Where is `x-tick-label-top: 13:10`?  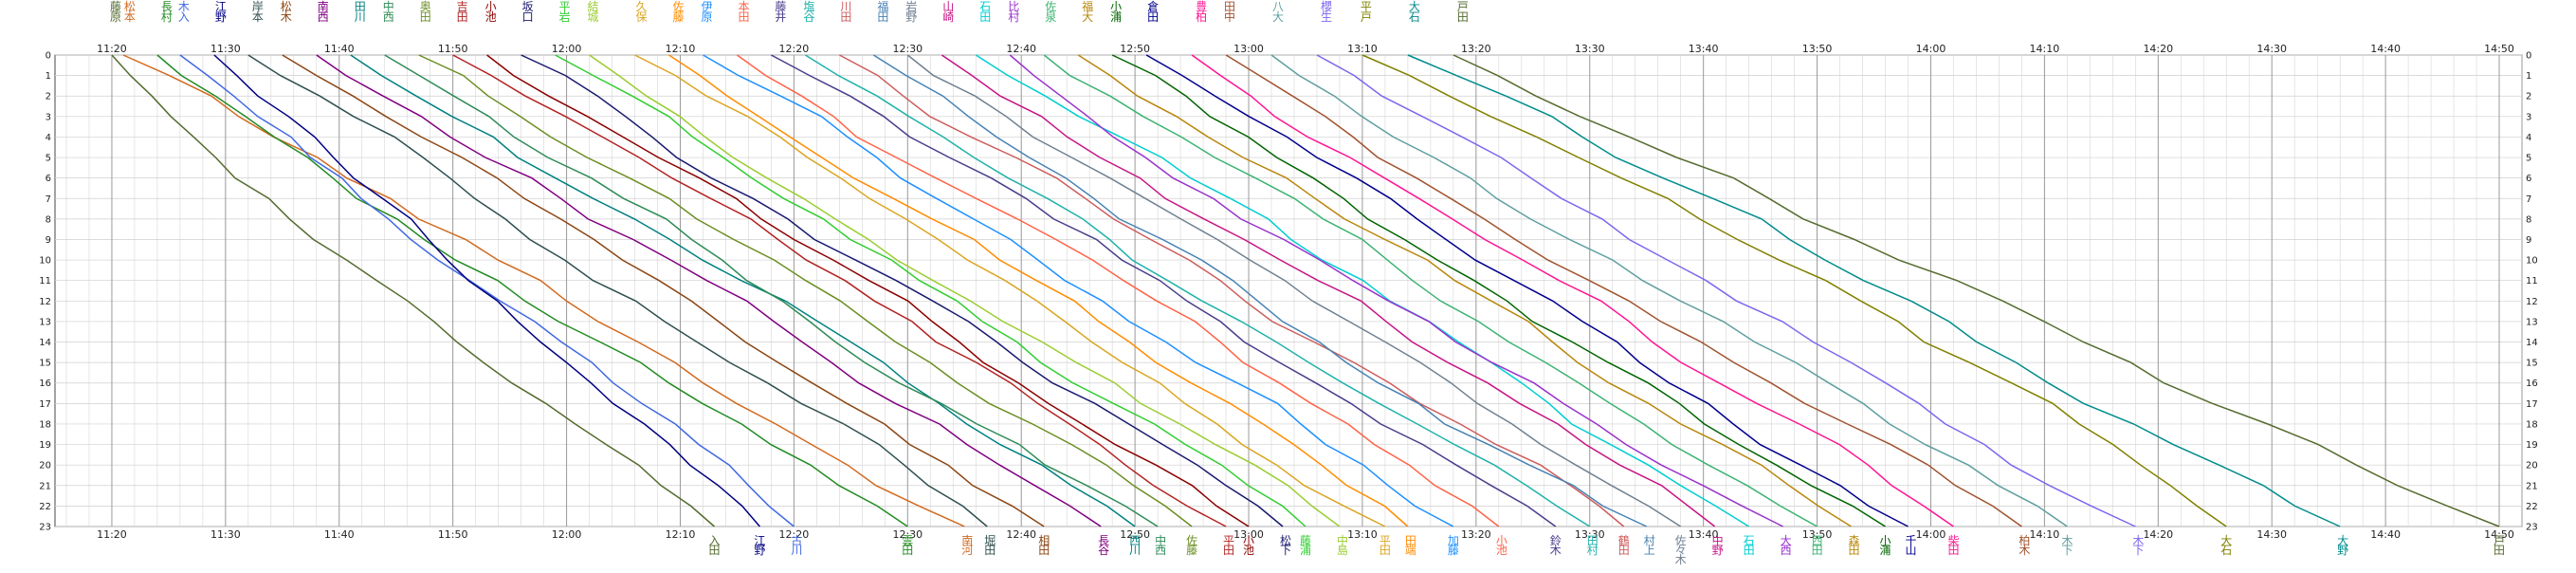 x-tick-label-top: 13:10 is located at coordinates (1362, 49).